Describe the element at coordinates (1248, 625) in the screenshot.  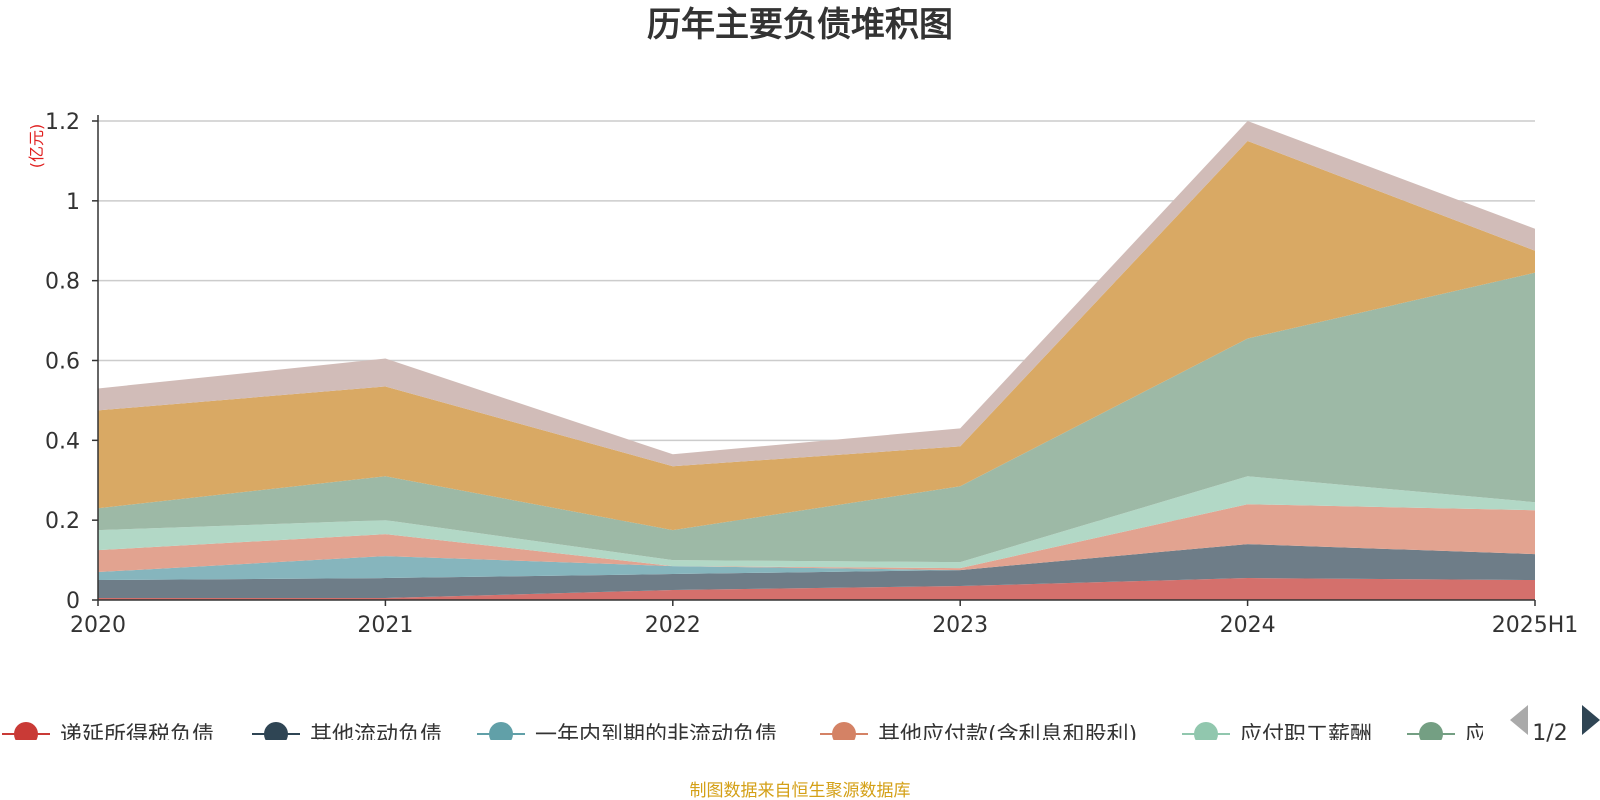
I see `x-tick-label: 2024` at that location.